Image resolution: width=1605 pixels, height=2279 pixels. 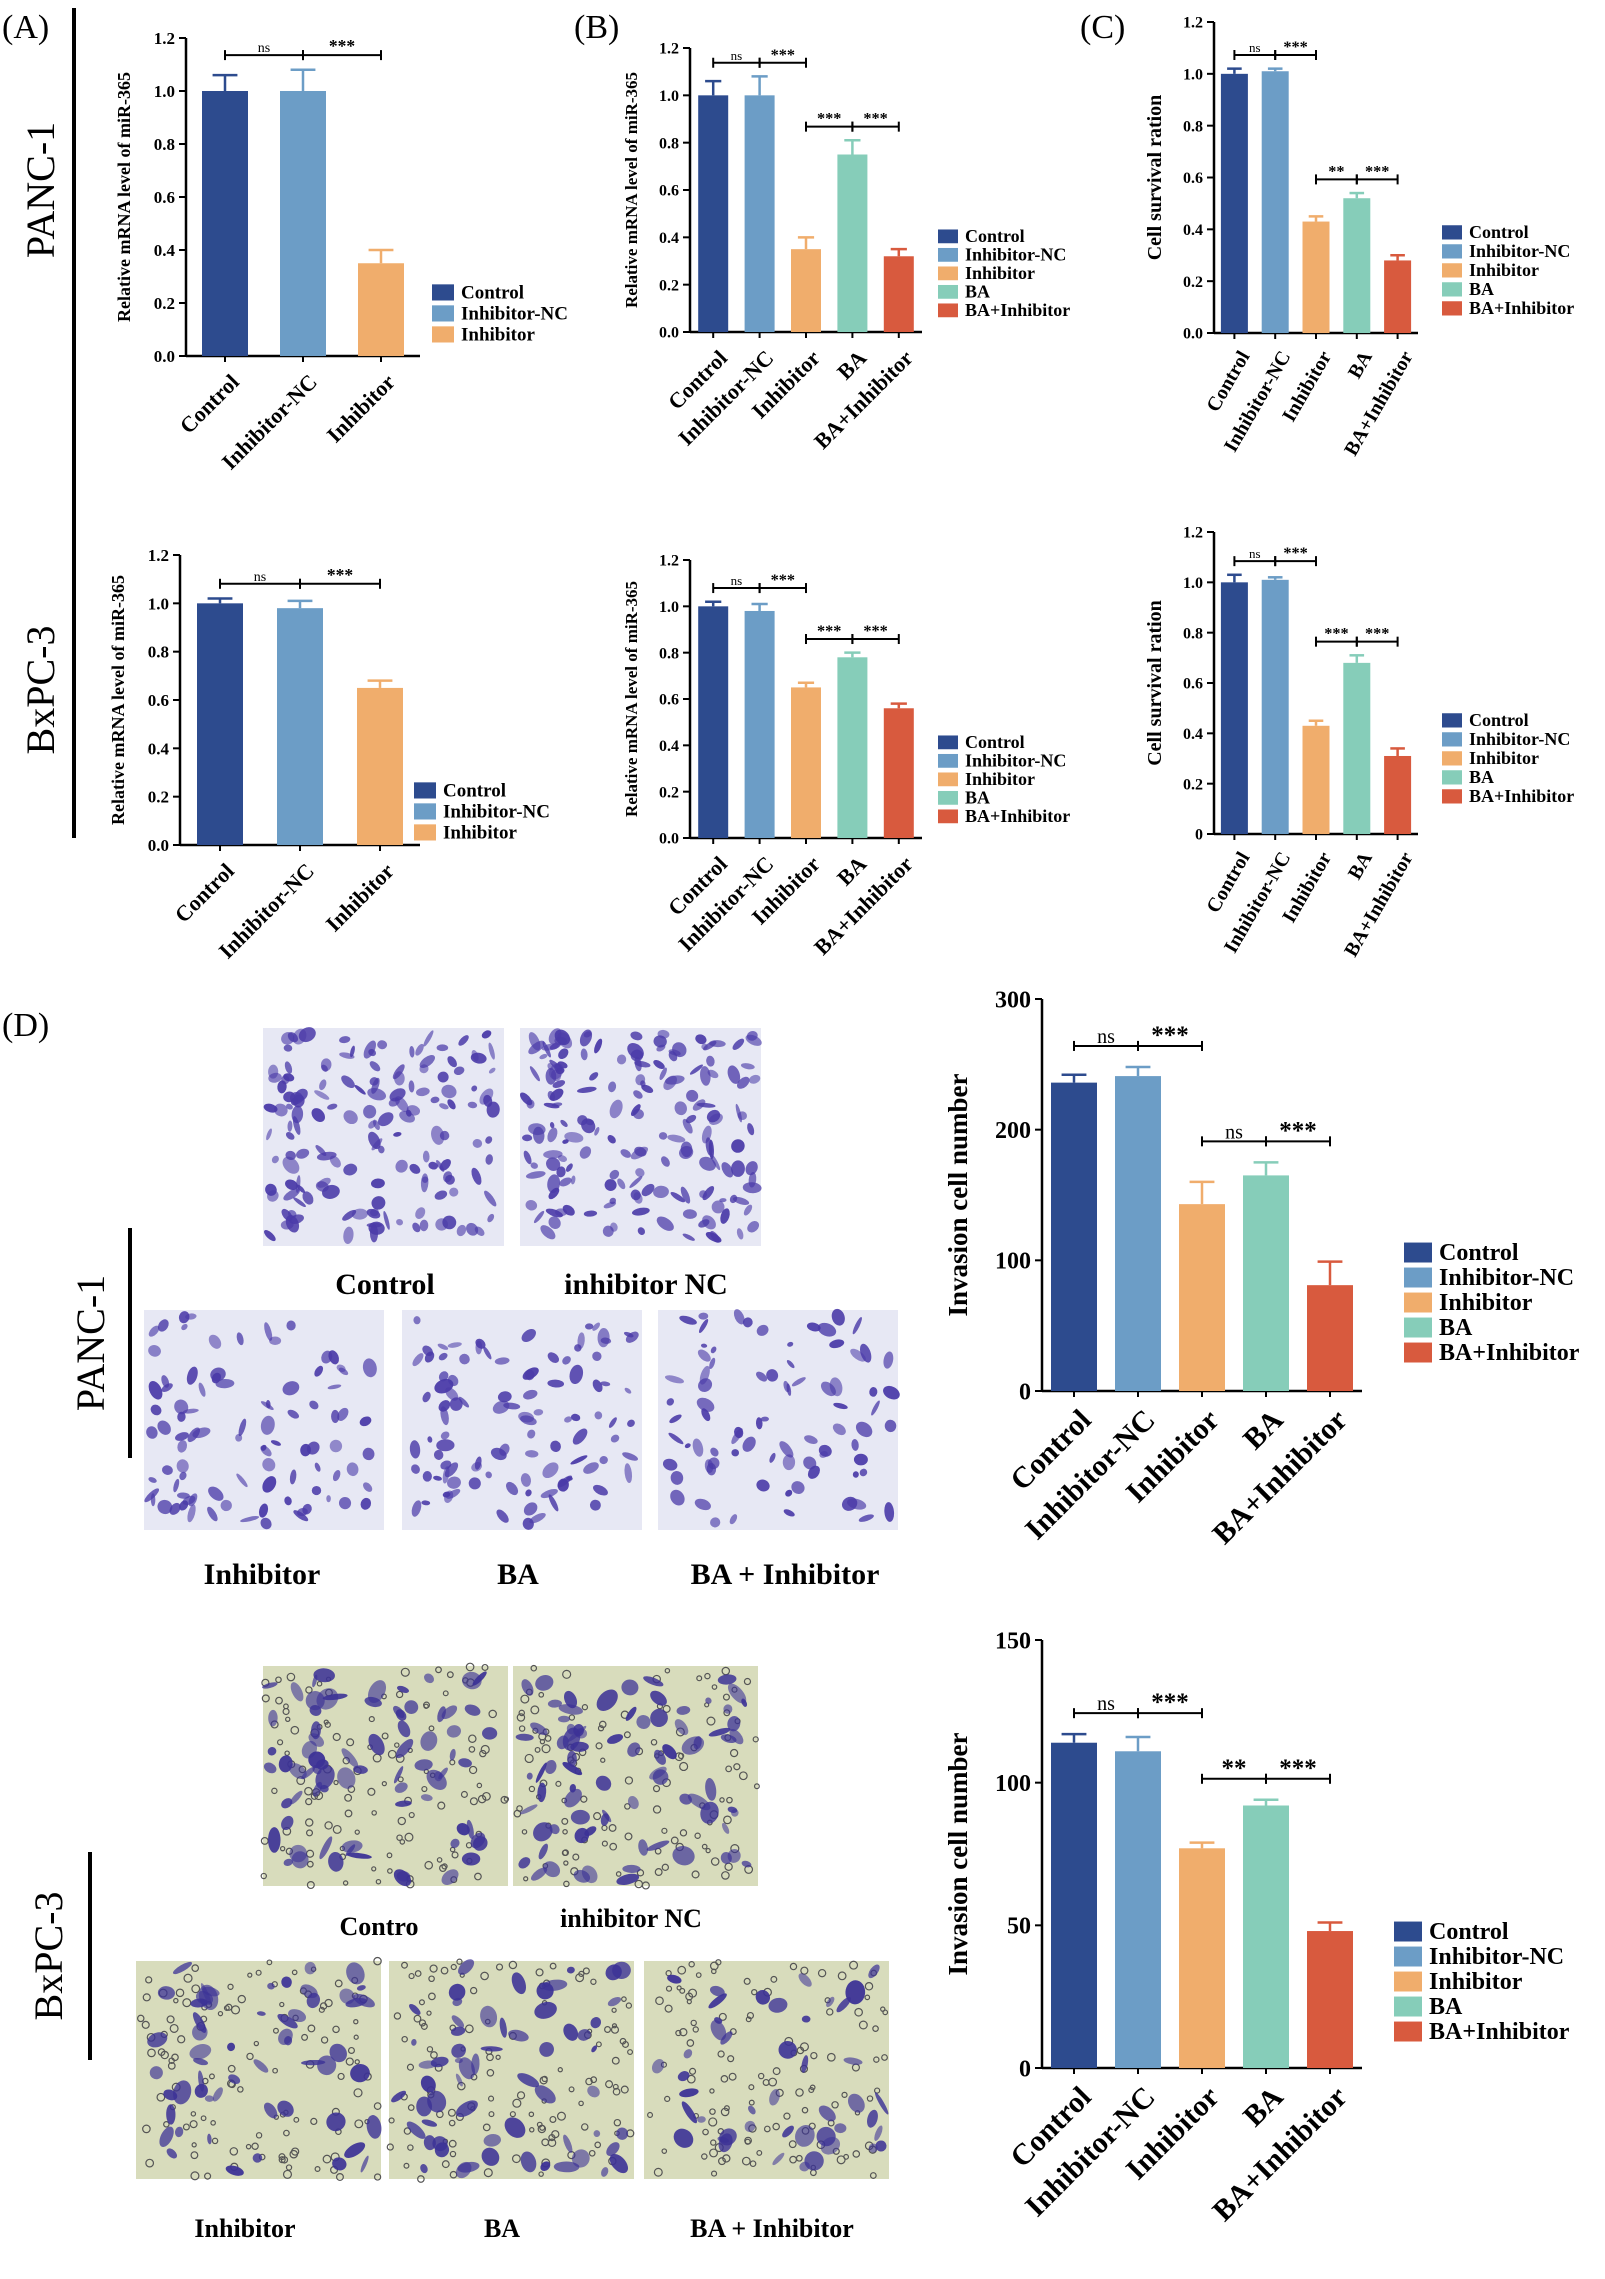 I want to click on sig-label: ns, so click(x=737, y=55).